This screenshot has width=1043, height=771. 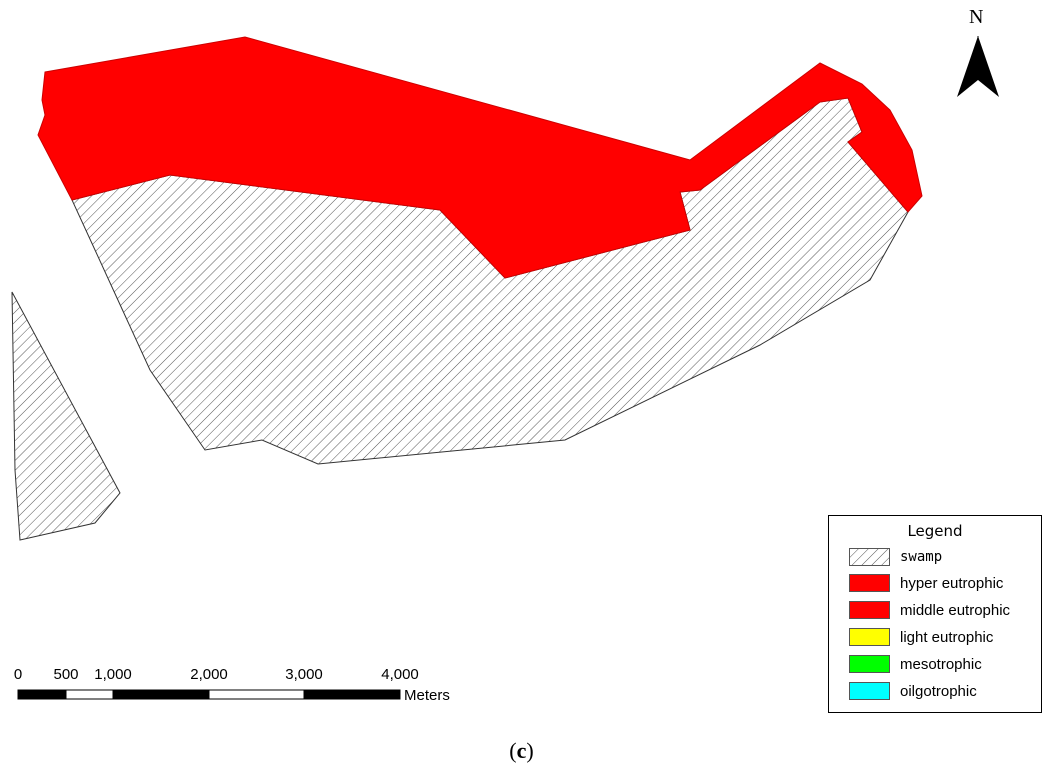 I want to click on scale-tick-label: 2,000, so click(x=209, y=674).